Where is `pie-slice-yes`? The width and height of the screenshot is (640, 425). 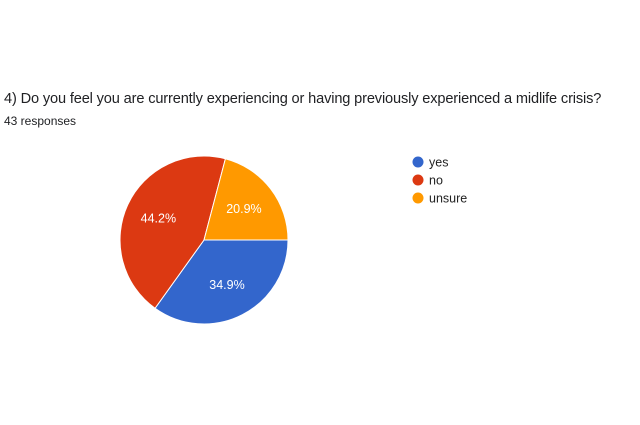 pie-slice-yes is located at coordinates (221, 282).